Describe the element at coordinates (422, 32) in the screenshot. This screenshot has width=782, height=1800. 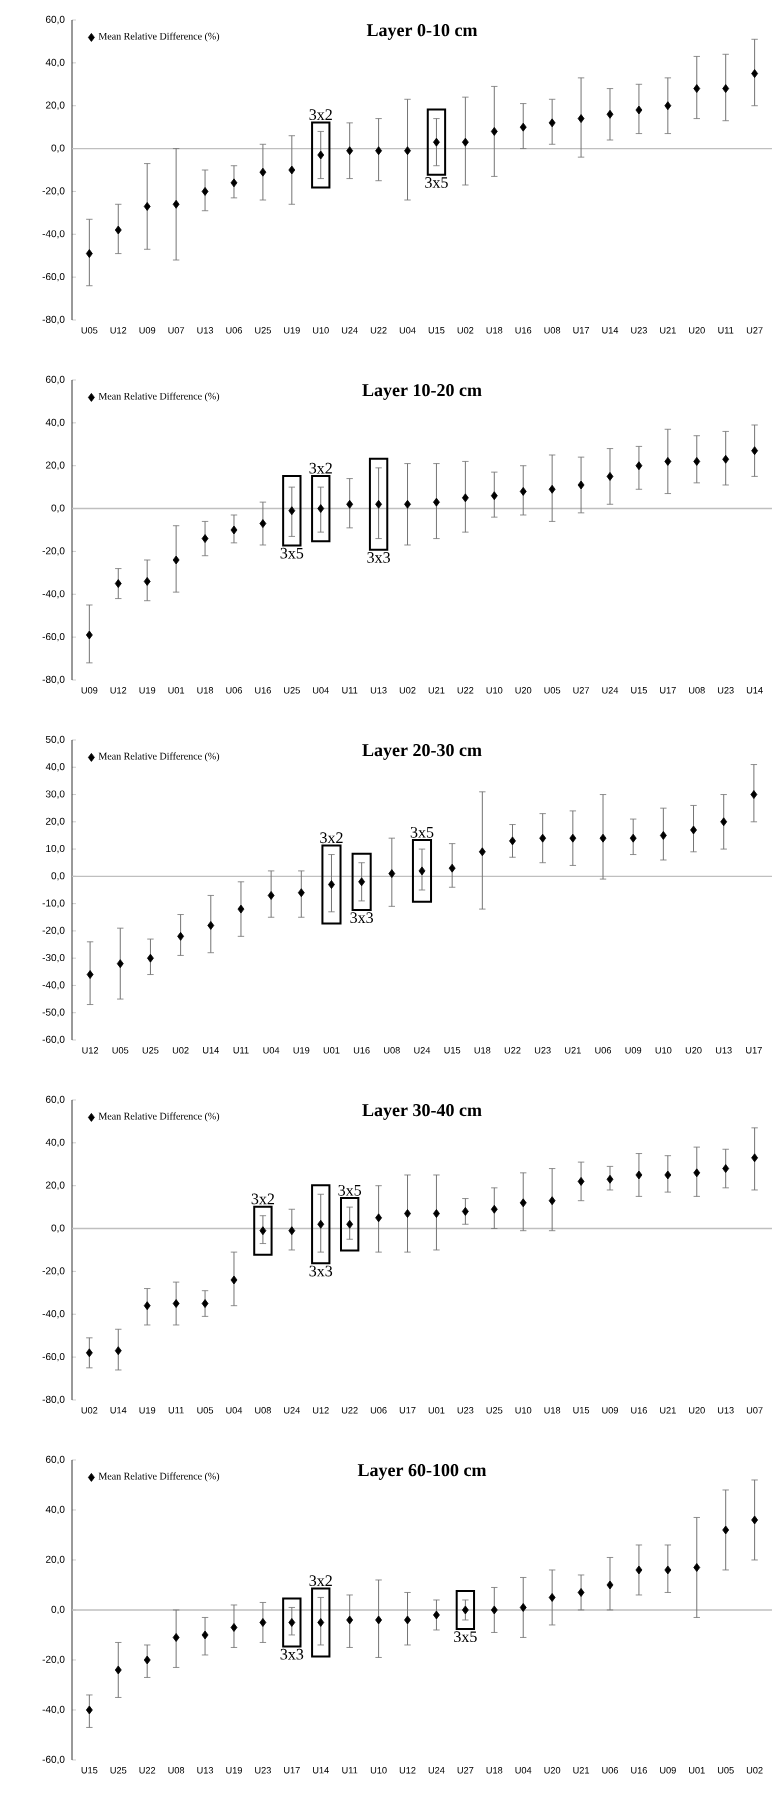
I see `chart-title: Layer 0-10 cm` at that location.